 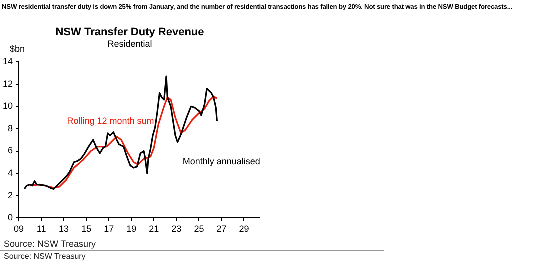 What do you see at coordinates (8, 83) in the screenshot?
I see `y-tick-label: 12` at bounding box center [8, 83].